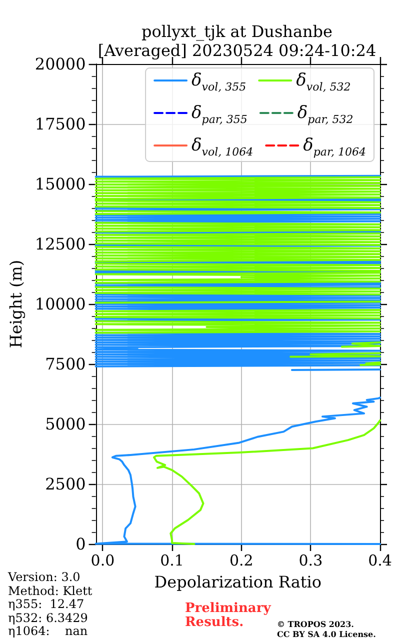 This screenshot has width=400, height=640. I want to click on x-tick-label: 0.4, so click(380, 561).